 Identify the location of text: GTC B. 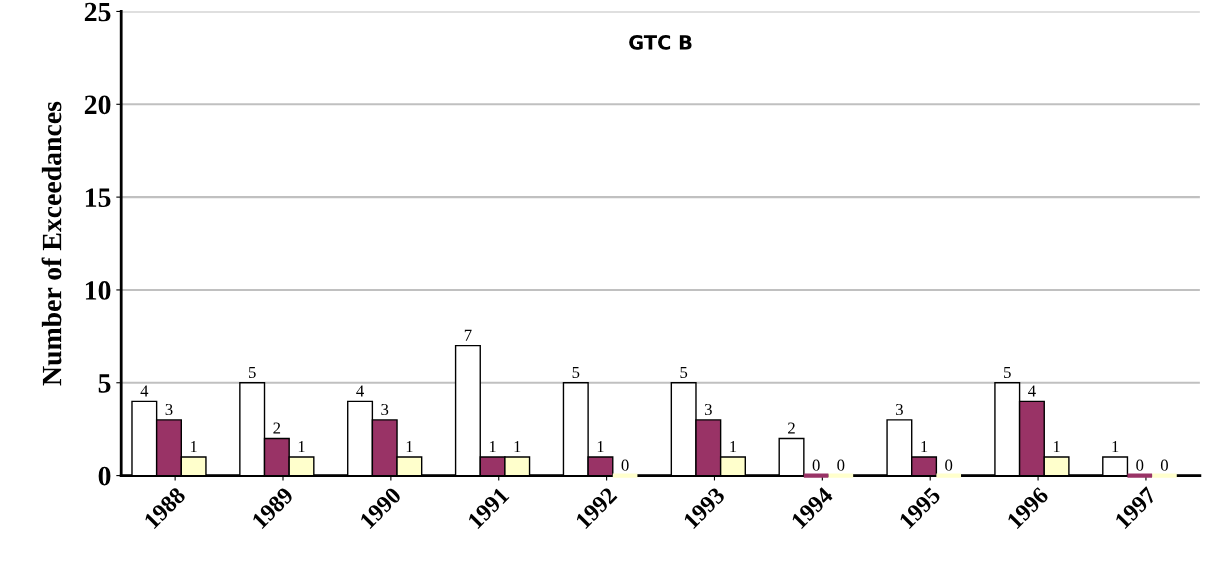
(660, 42).